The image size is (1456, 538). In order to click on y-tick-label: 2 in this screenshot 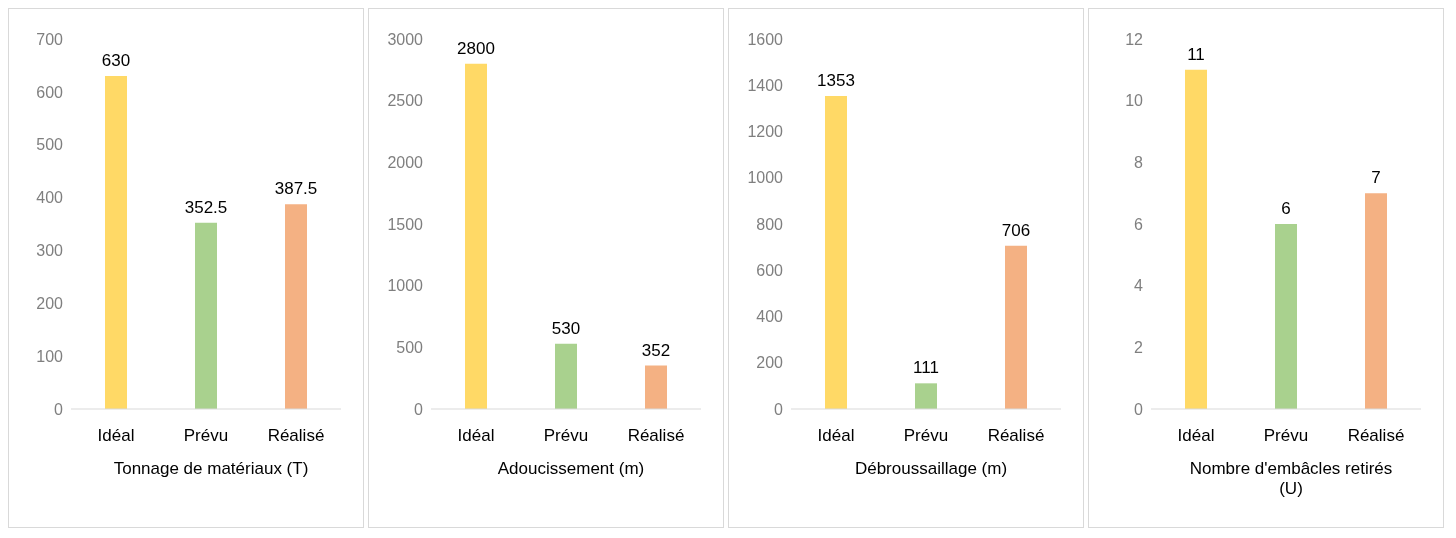, I will do `click(1139, 348)`.